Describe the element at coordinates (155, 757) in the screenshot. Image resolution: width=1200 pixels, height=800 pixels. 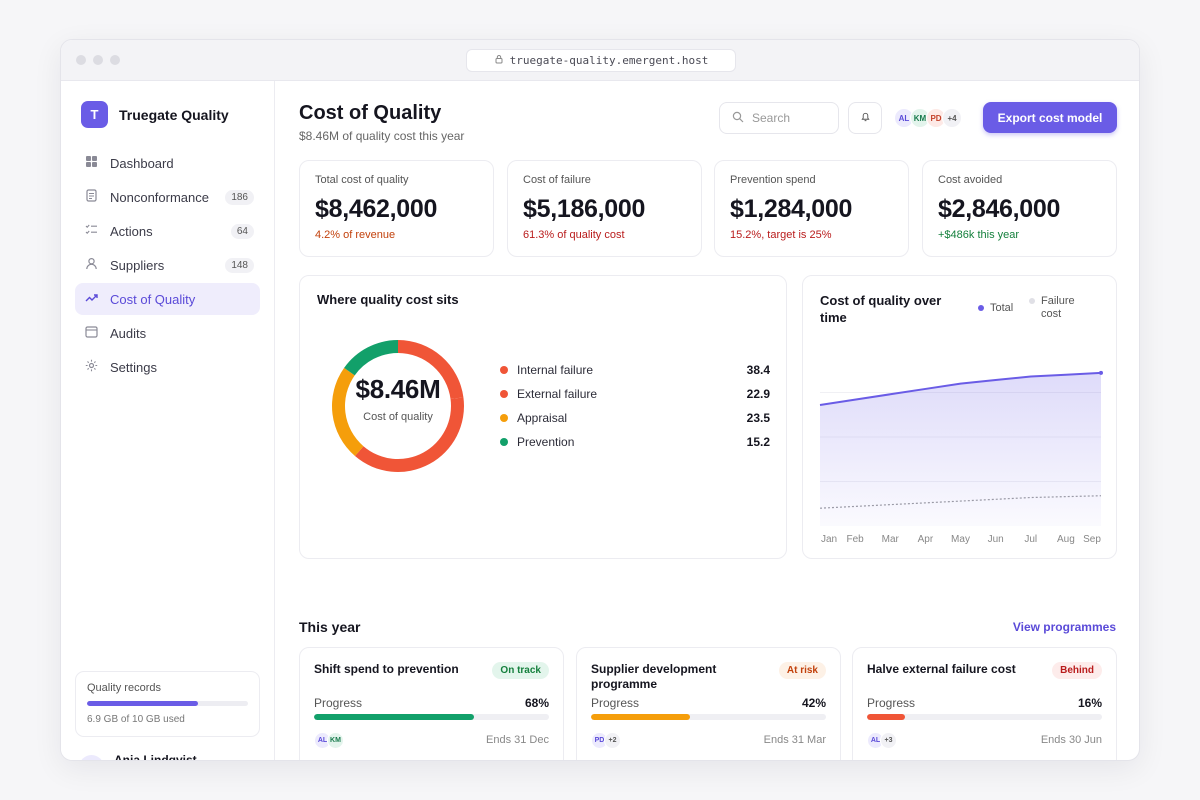
I see `user-name: Anja Lindqvist` at that location.